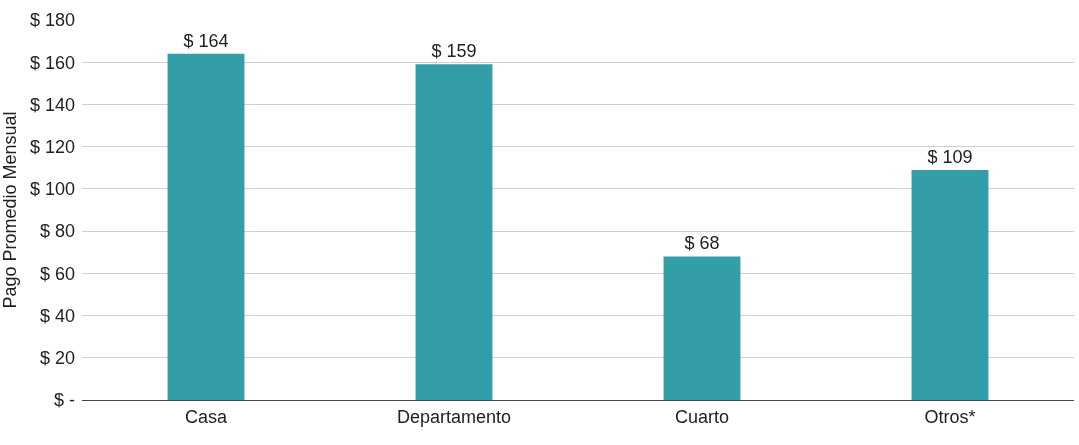 The image size is (1079, 445). What do you see at coordinates (57, 273) in the screenshot?
I see `y-tick-label: $ 60` at bounding box center [57, 273].